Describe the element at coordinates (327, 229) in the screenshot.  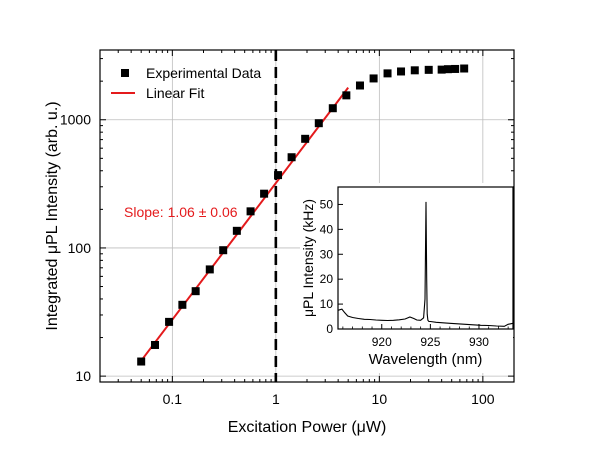
I see `inset-y-tick-label: 40` at that location.